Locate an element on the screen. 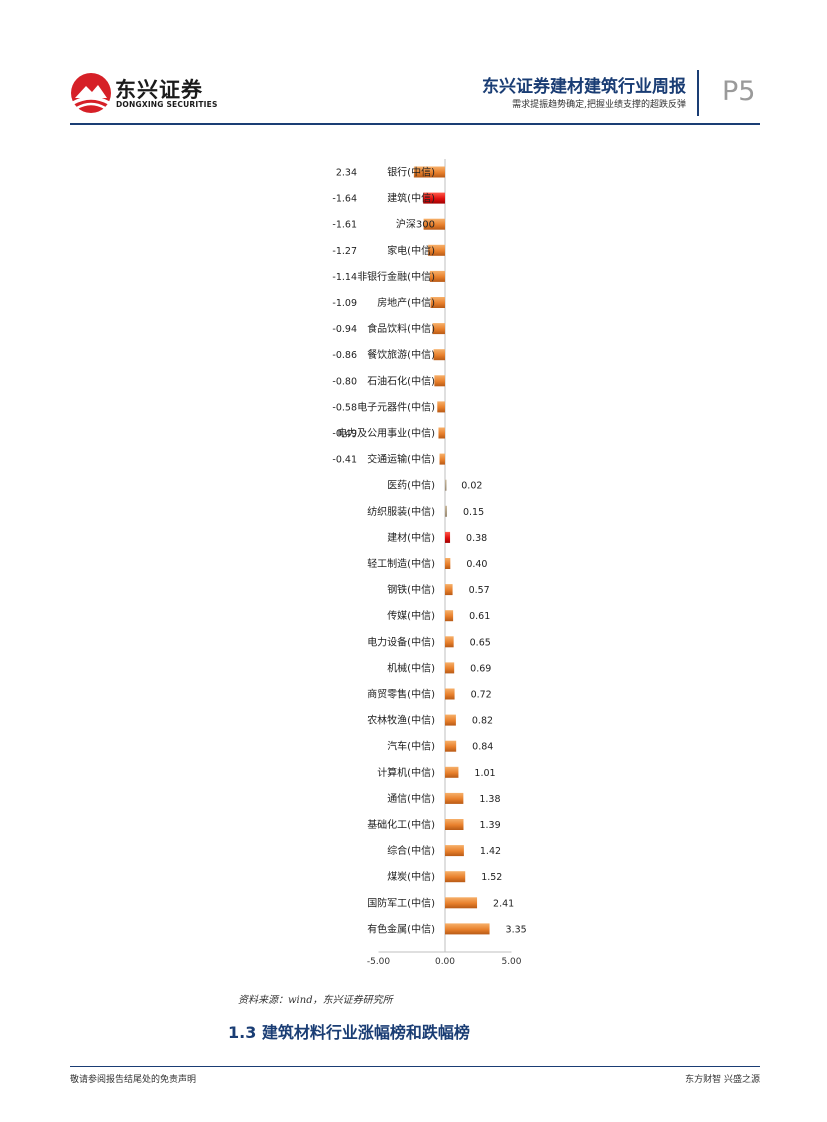 This screenshot has height=1122, width=827. data-label: 0.61 is located at coordinates (479, 616).